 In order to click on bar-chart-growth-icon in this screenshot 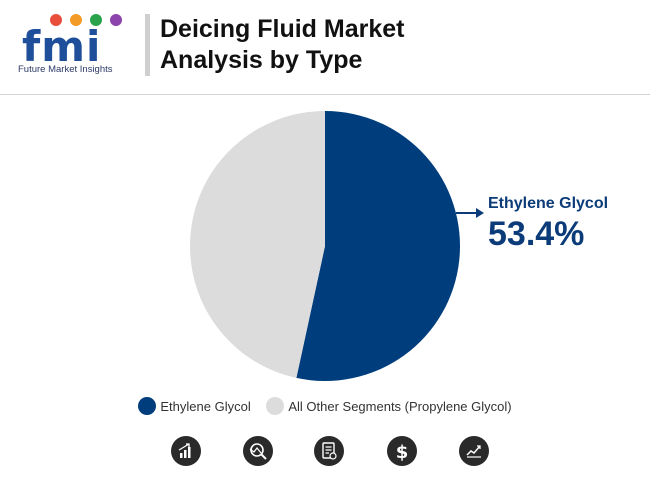, I will do `click(186, 451)`.